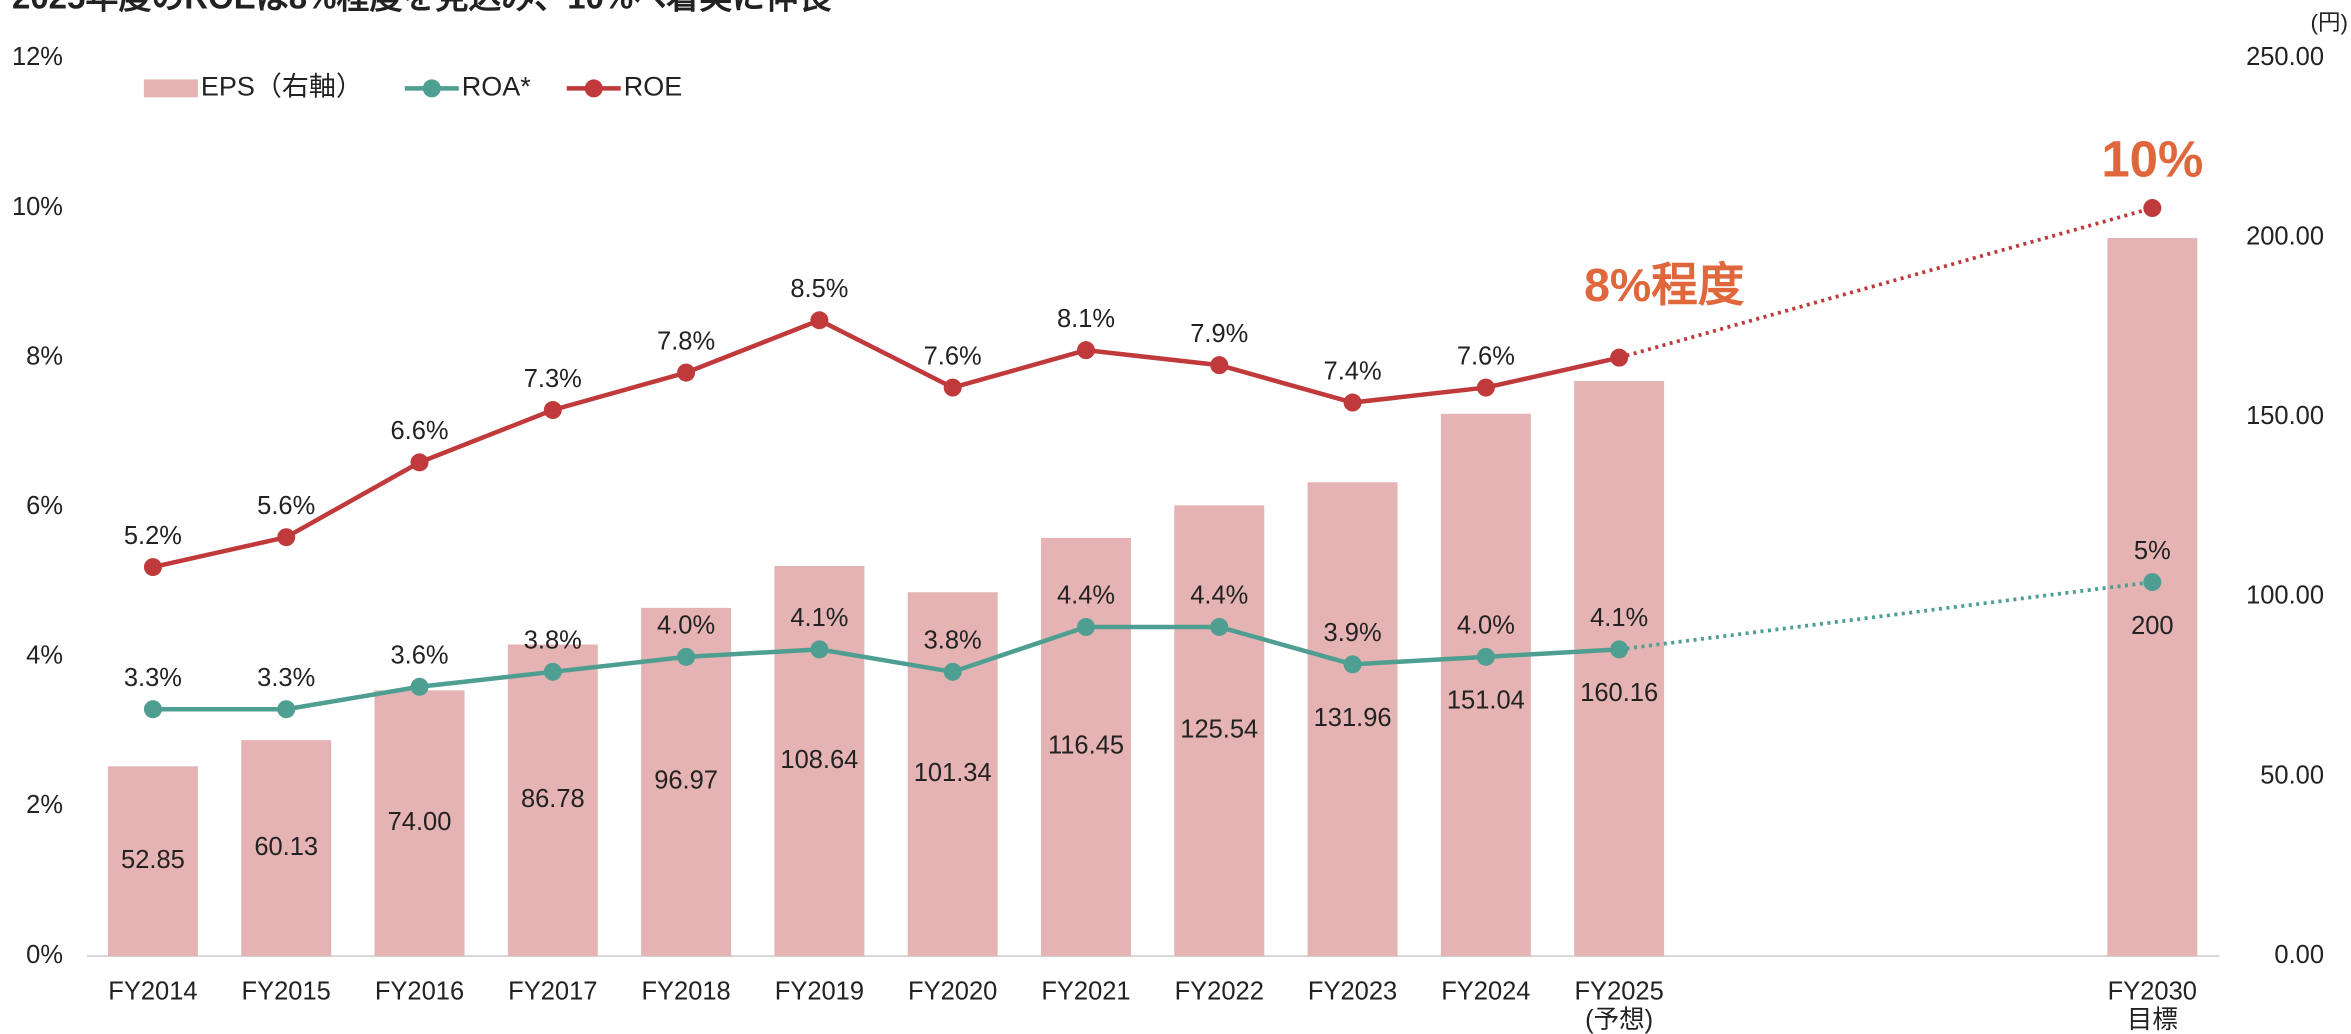  Describe the element at coordinates (819, 991) in the screenshot. I see `x-tick-label: FY2019` at that location.